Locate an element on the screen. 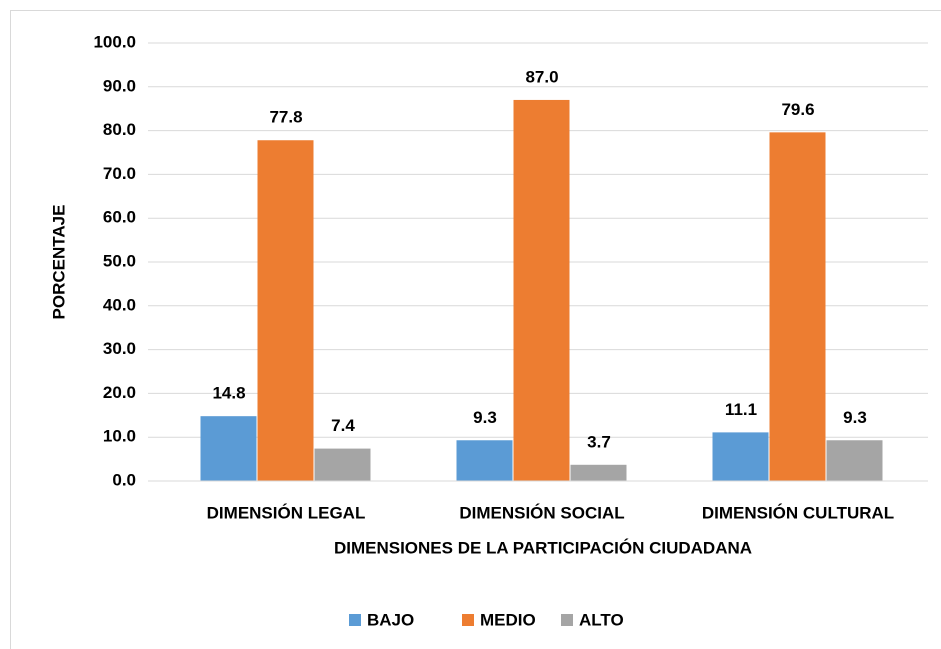 The height and width of the screenshot is (649, 941). value-label: 3.7 is located at coordinates (599, 441).